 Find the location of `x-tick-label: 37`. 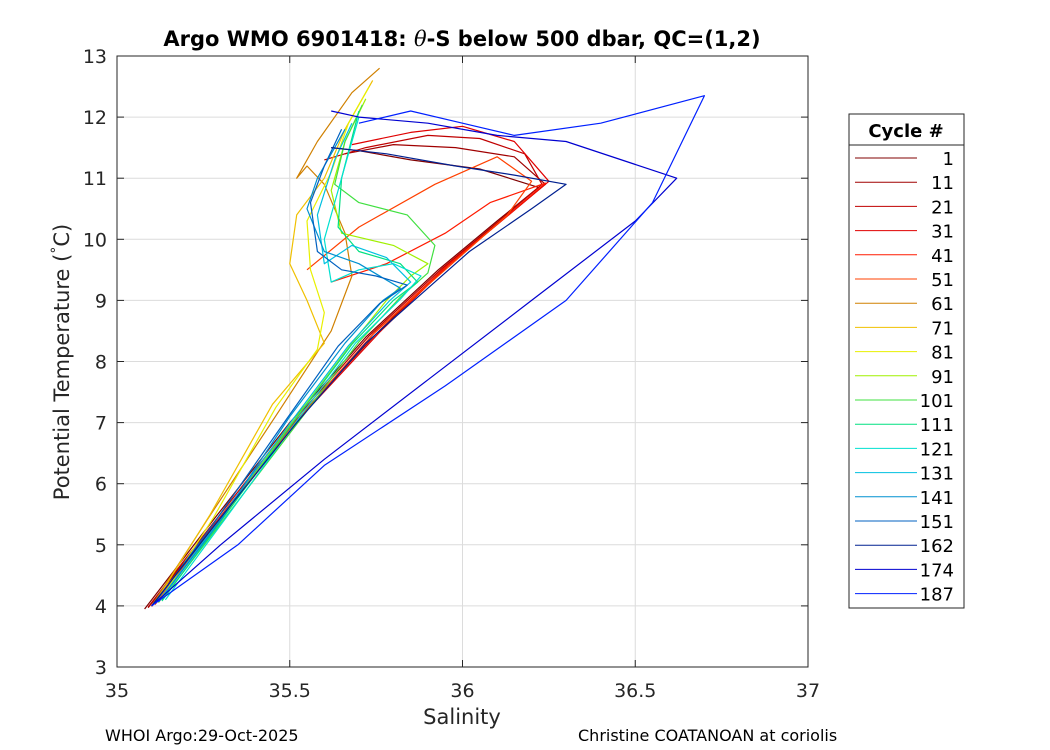

x-tick-label: 37 is located at coordinates (808, 691).